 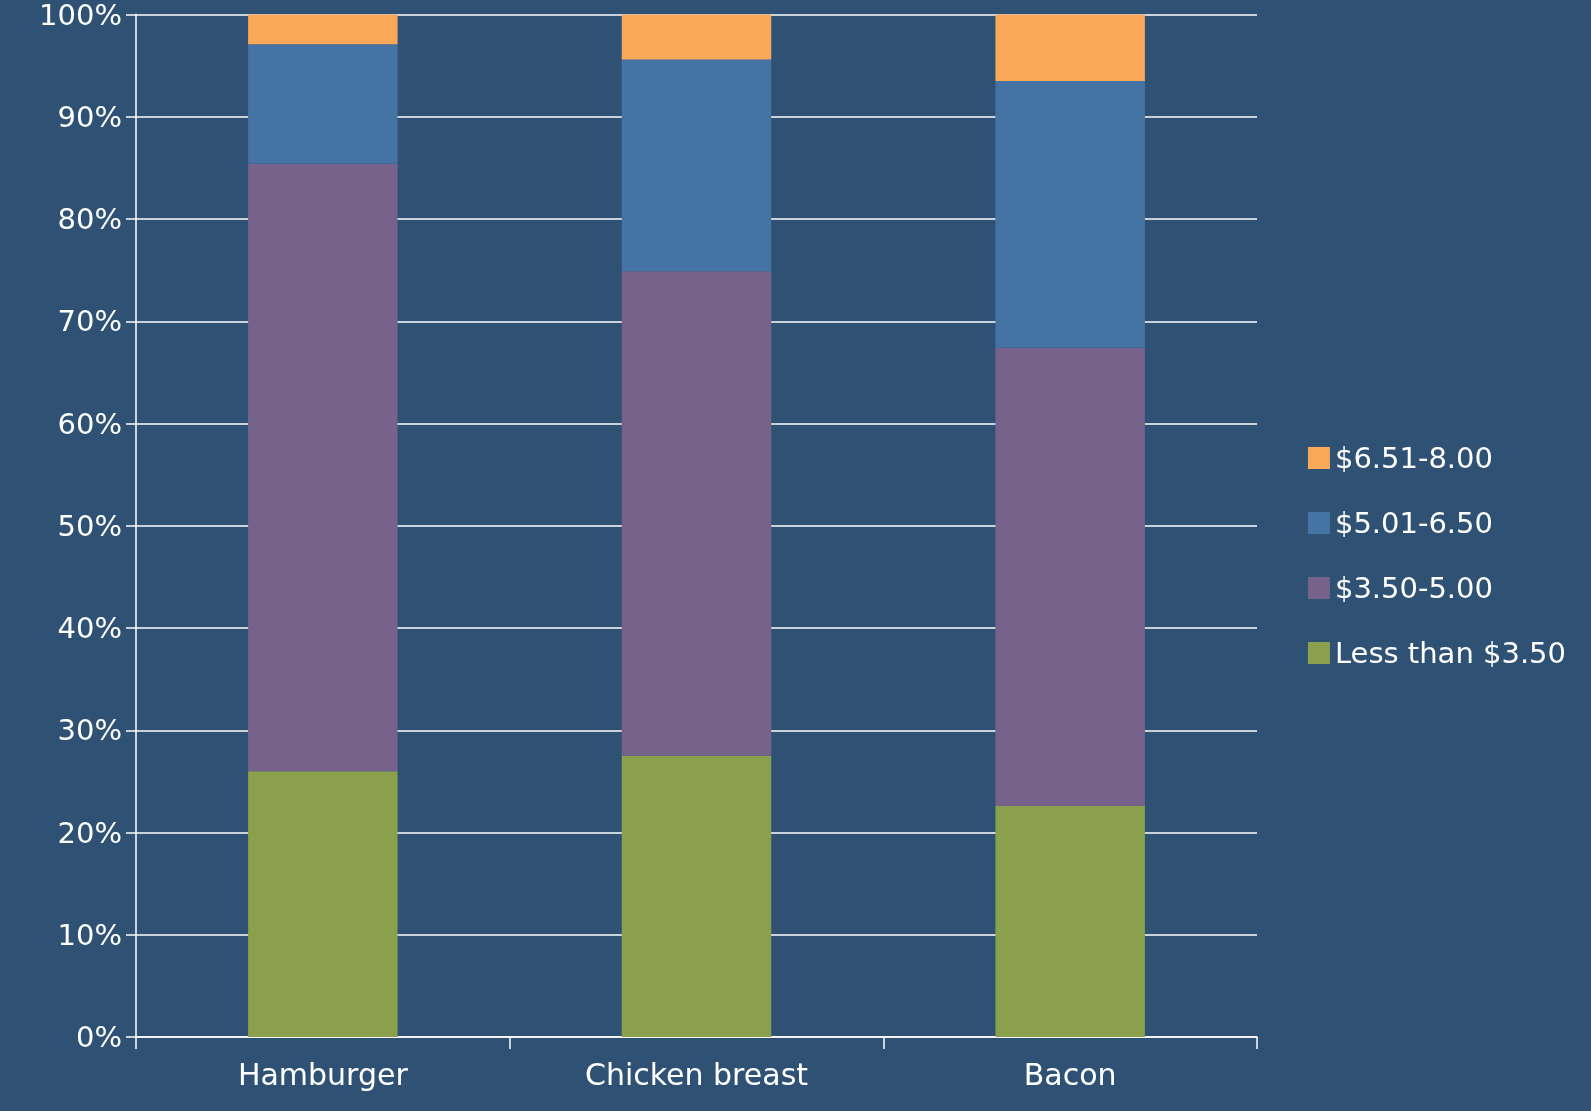 I want to click on x-tick-label: Hamburger, so click(x=323, y=1074).